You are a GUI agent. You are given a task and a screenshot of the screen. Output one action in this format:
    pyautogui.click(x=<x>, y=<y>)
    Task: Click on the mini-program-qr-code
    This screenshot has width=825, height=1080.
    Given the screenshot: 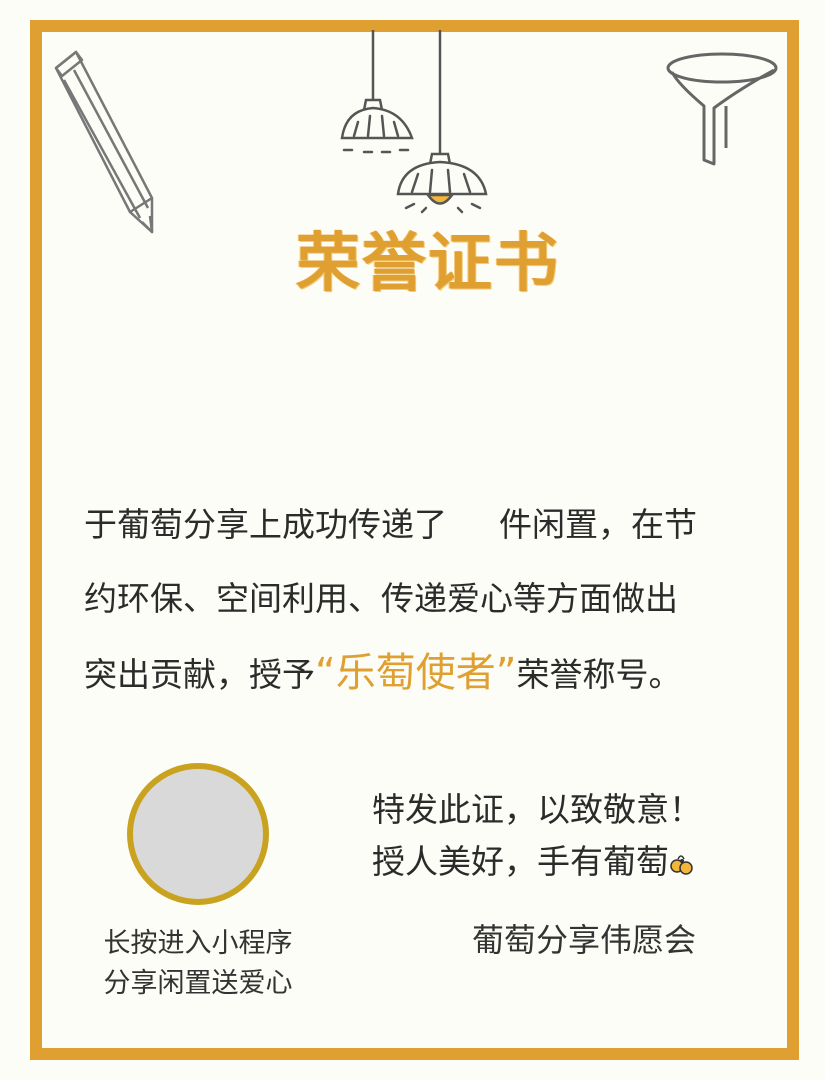 What is the action you would take?
    pyautogui.click(x=198, y=834)
    